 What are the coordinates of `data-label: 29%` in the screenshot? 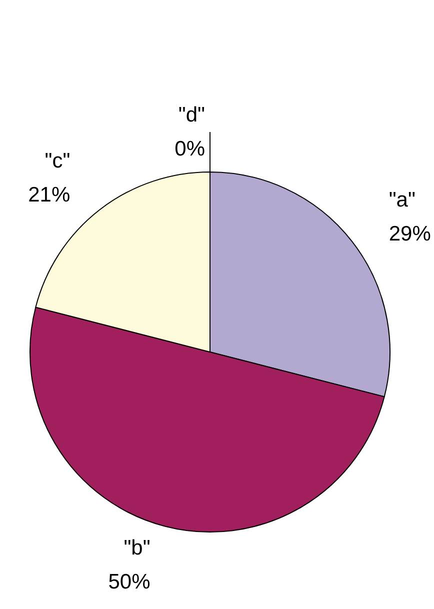 It's located at (409, 234).